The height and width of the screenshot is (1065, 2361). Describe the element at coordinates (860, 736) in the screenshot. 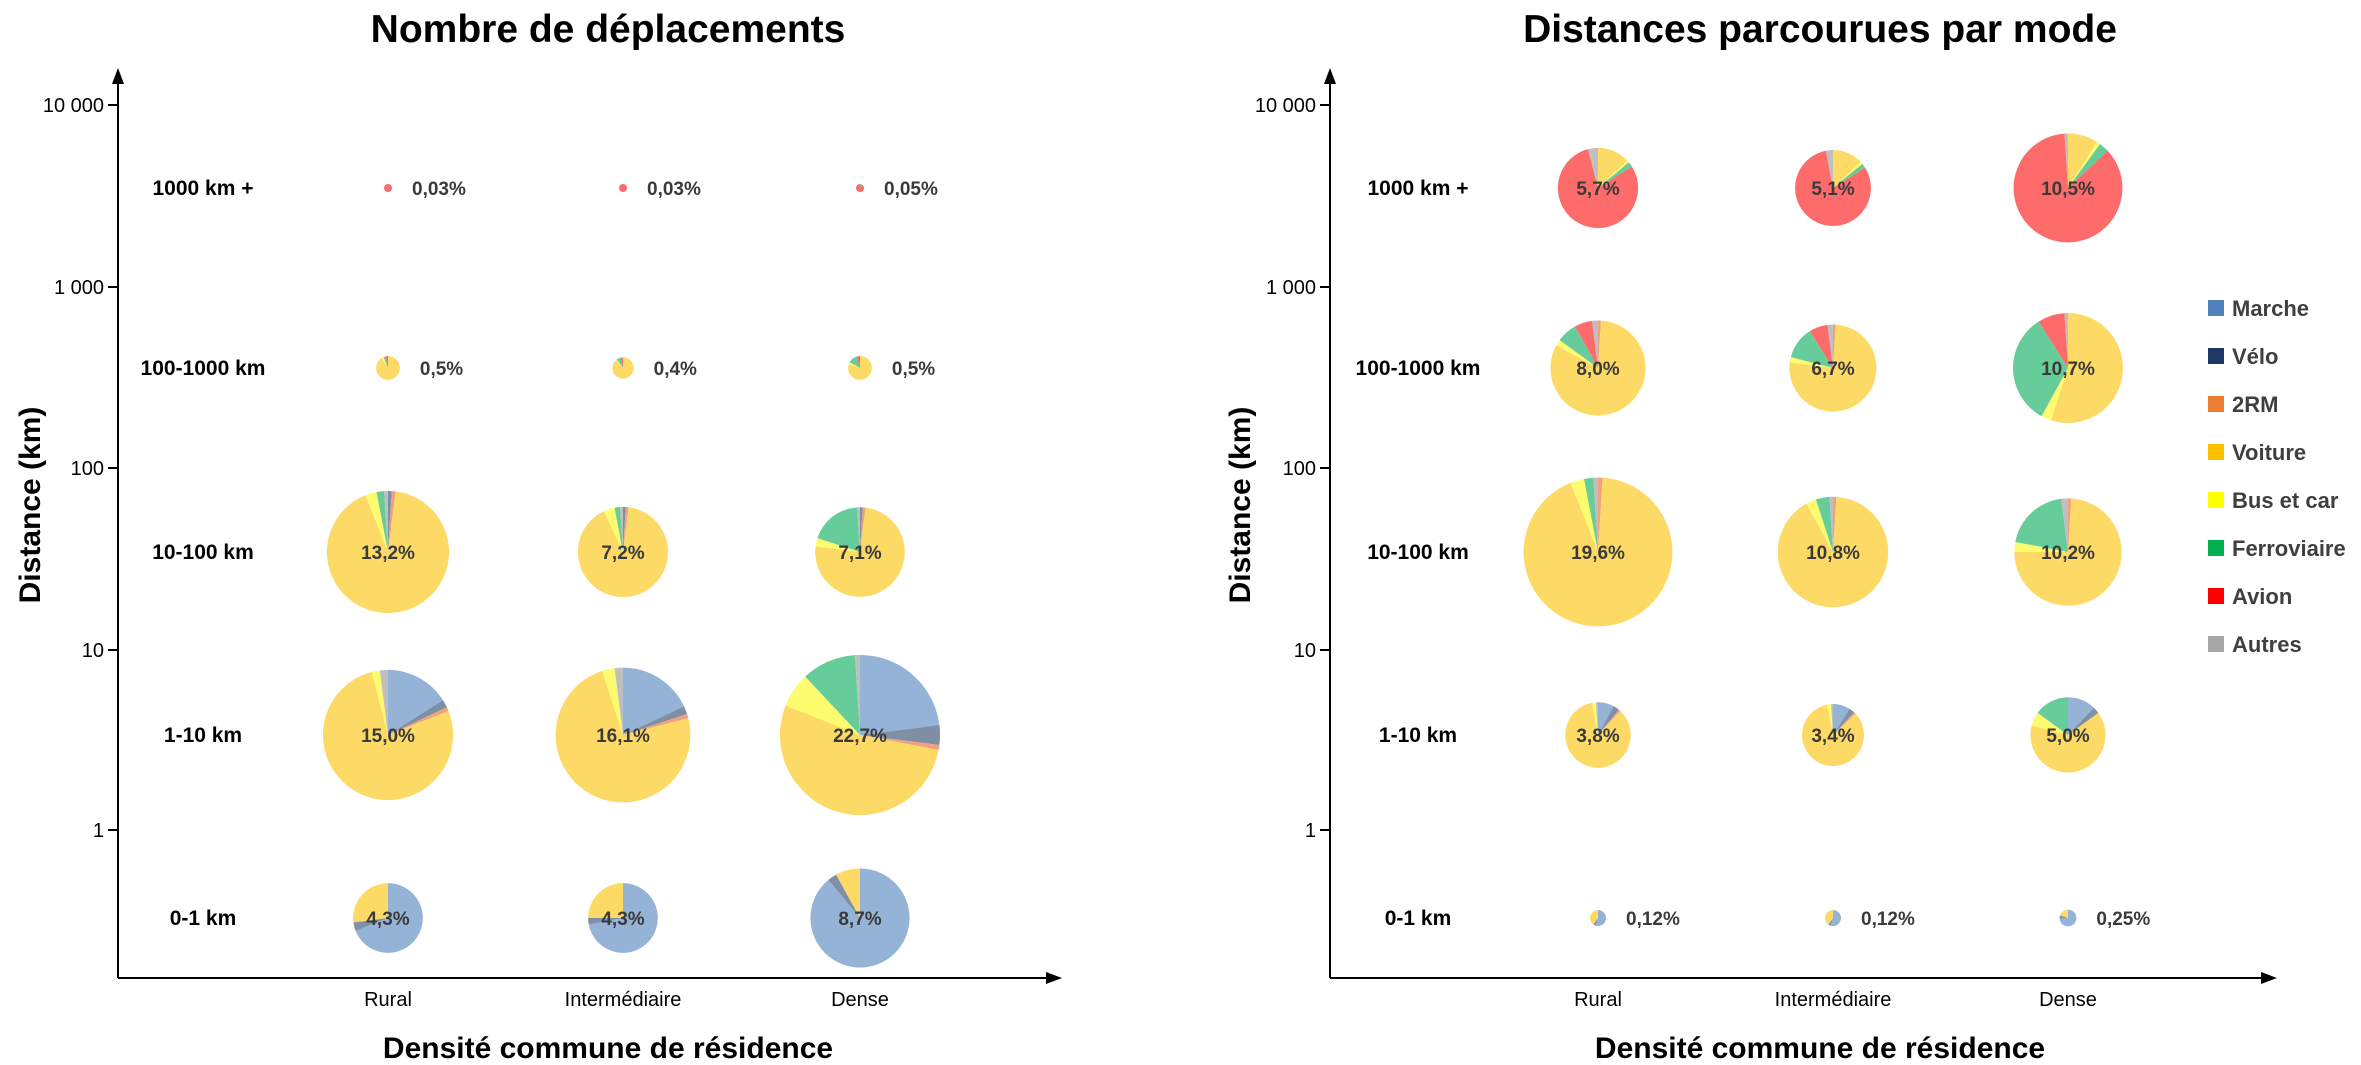

I see `pie-value-label: 22,7%` at that location.